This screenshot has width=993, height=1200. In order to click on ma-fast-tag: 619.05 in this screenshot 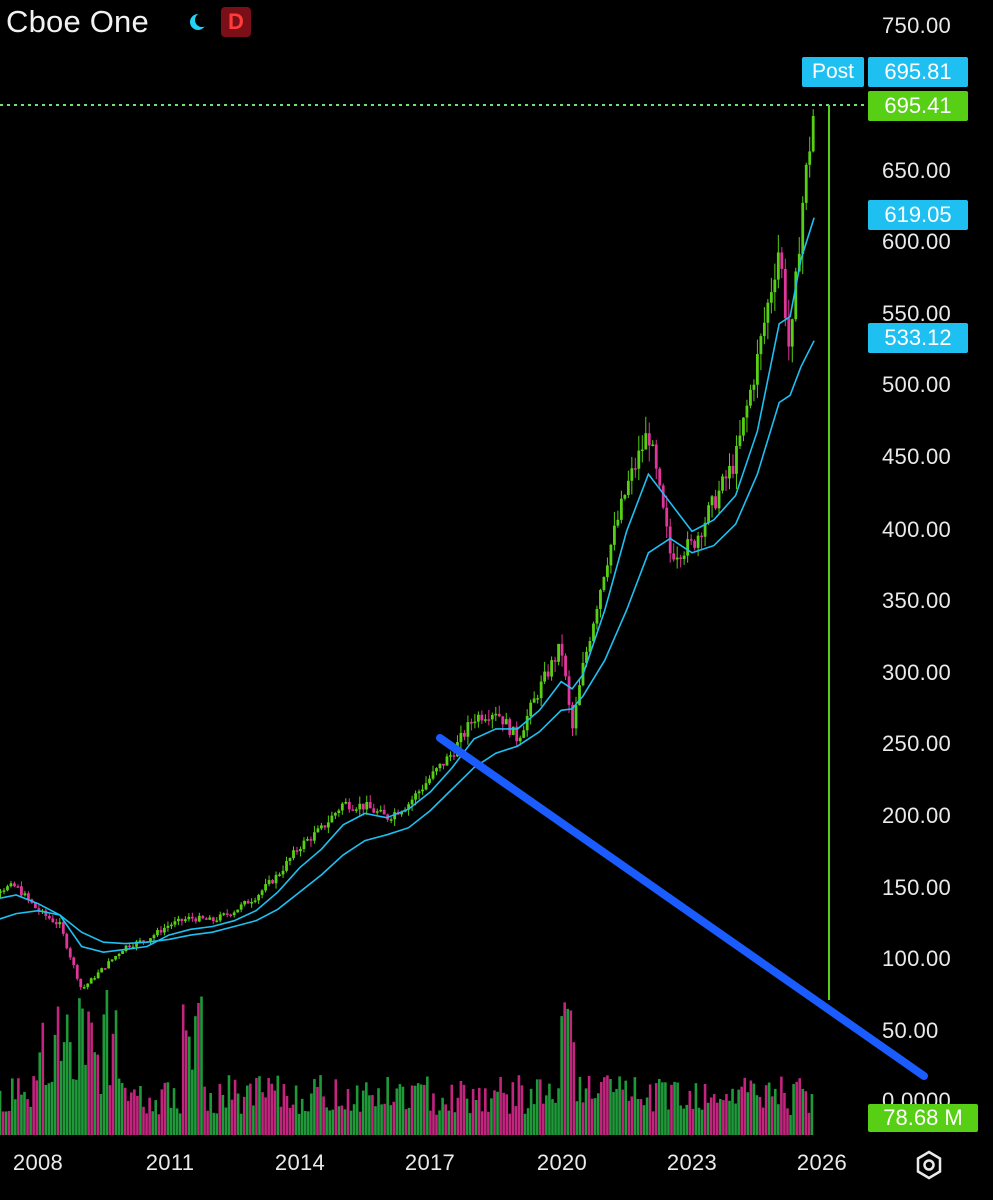, I will do `click(918, 215)`.